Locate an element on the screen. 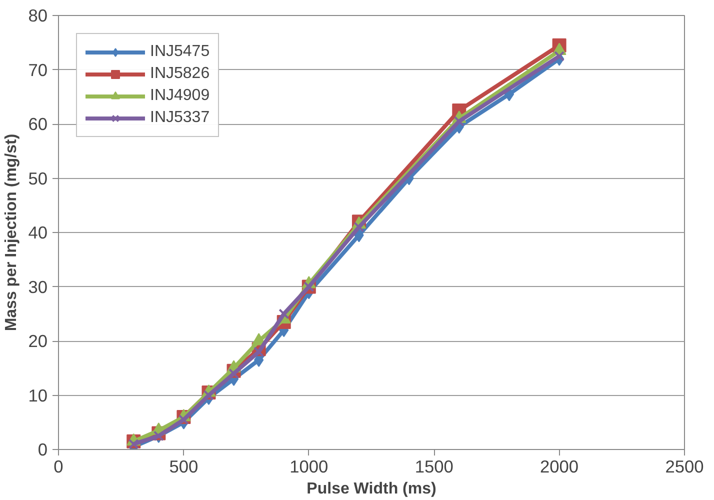 Image resolution: width=714 pixels, height=500 pixels. legend-label: INJ5826 is located at coordinates (180, 74).